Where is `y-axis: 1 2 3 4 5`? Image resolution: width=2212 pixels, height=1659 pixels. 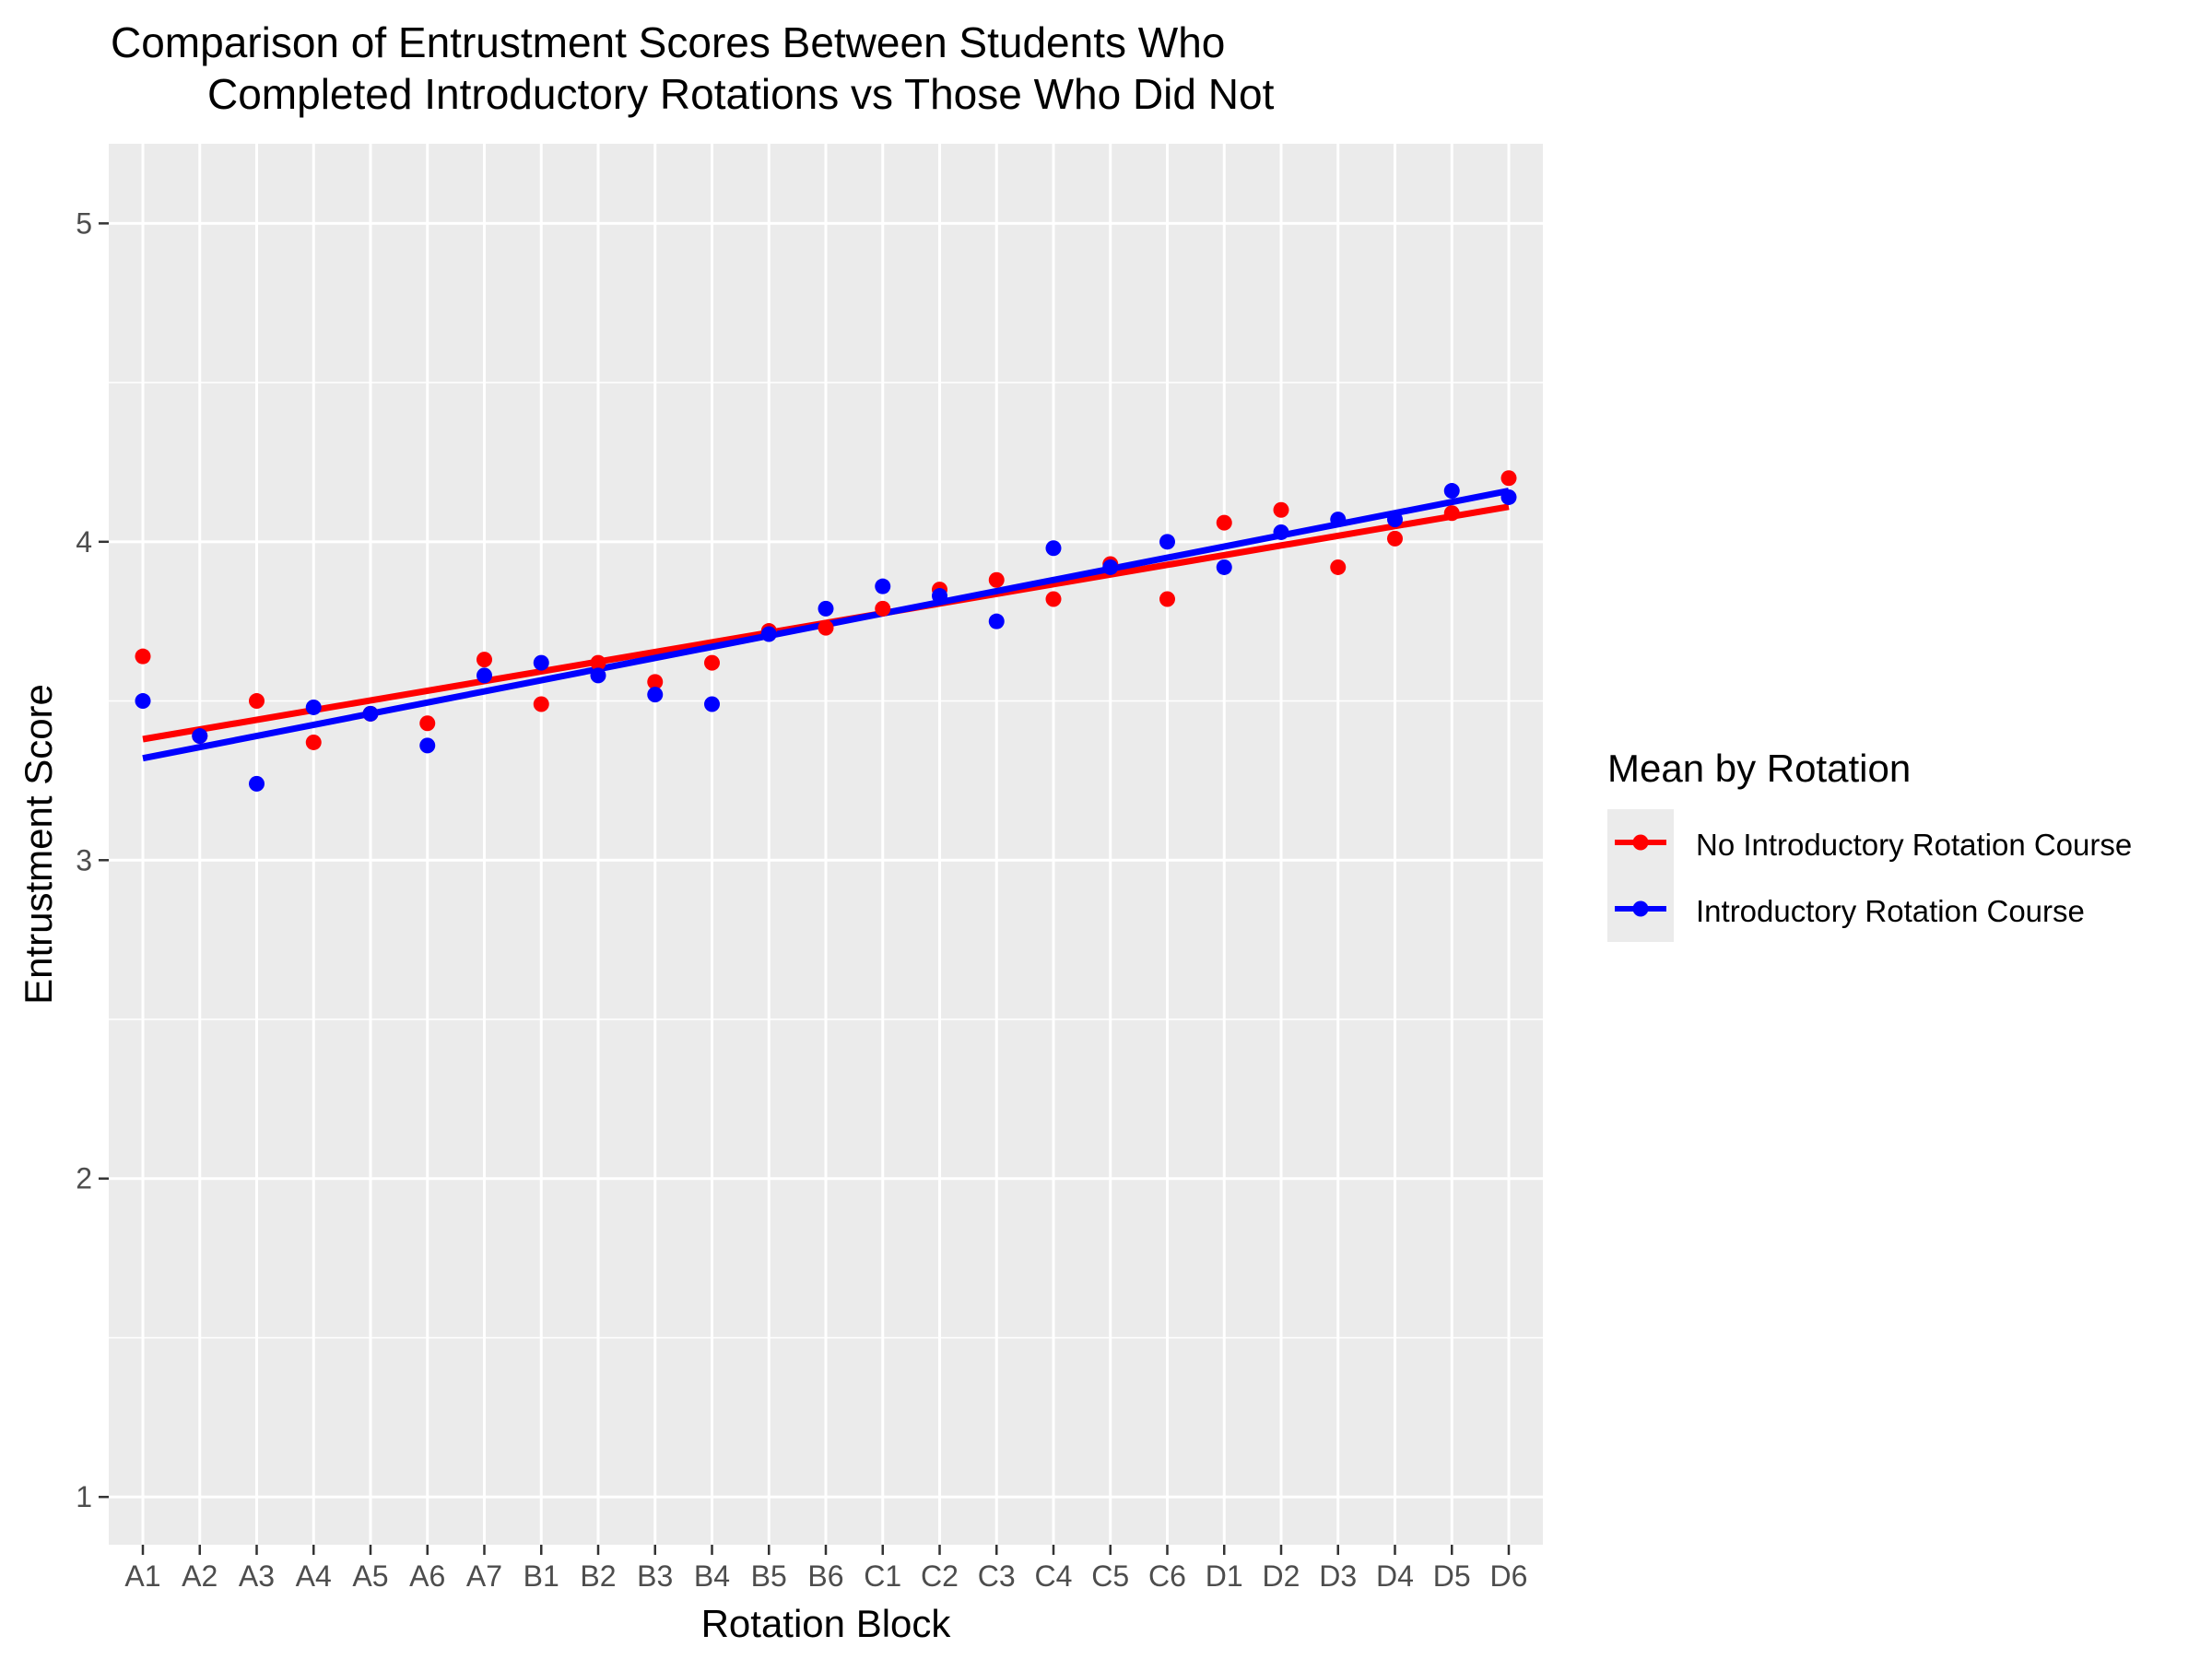 y-axis: 1 2 3 4 5 is located at coordinates (92, 859).